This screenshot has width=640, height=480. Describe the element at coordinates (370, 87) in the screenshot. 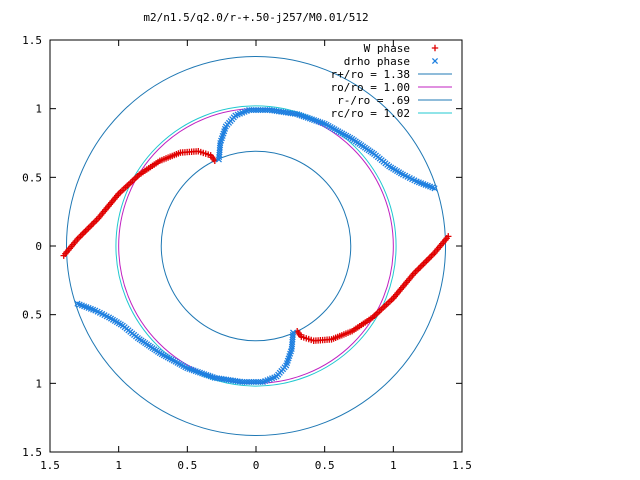

I see `legend-label: ro/ro = 1.00` at that location.